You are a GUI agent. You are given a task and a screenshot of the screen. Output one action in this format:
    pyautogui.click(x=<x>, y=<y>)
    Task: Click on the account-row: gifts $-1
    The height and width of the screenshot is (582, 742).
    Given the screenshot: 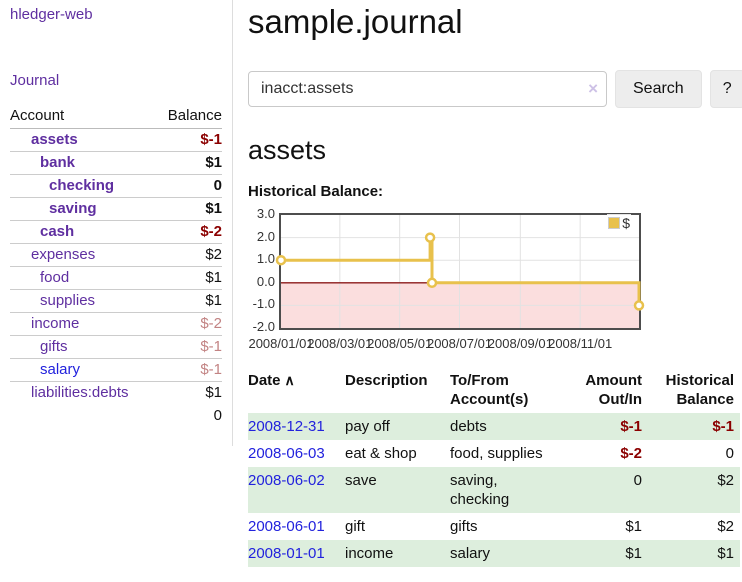 What is the action you would take?
    pyautogui.click(x=116, y=347)
    